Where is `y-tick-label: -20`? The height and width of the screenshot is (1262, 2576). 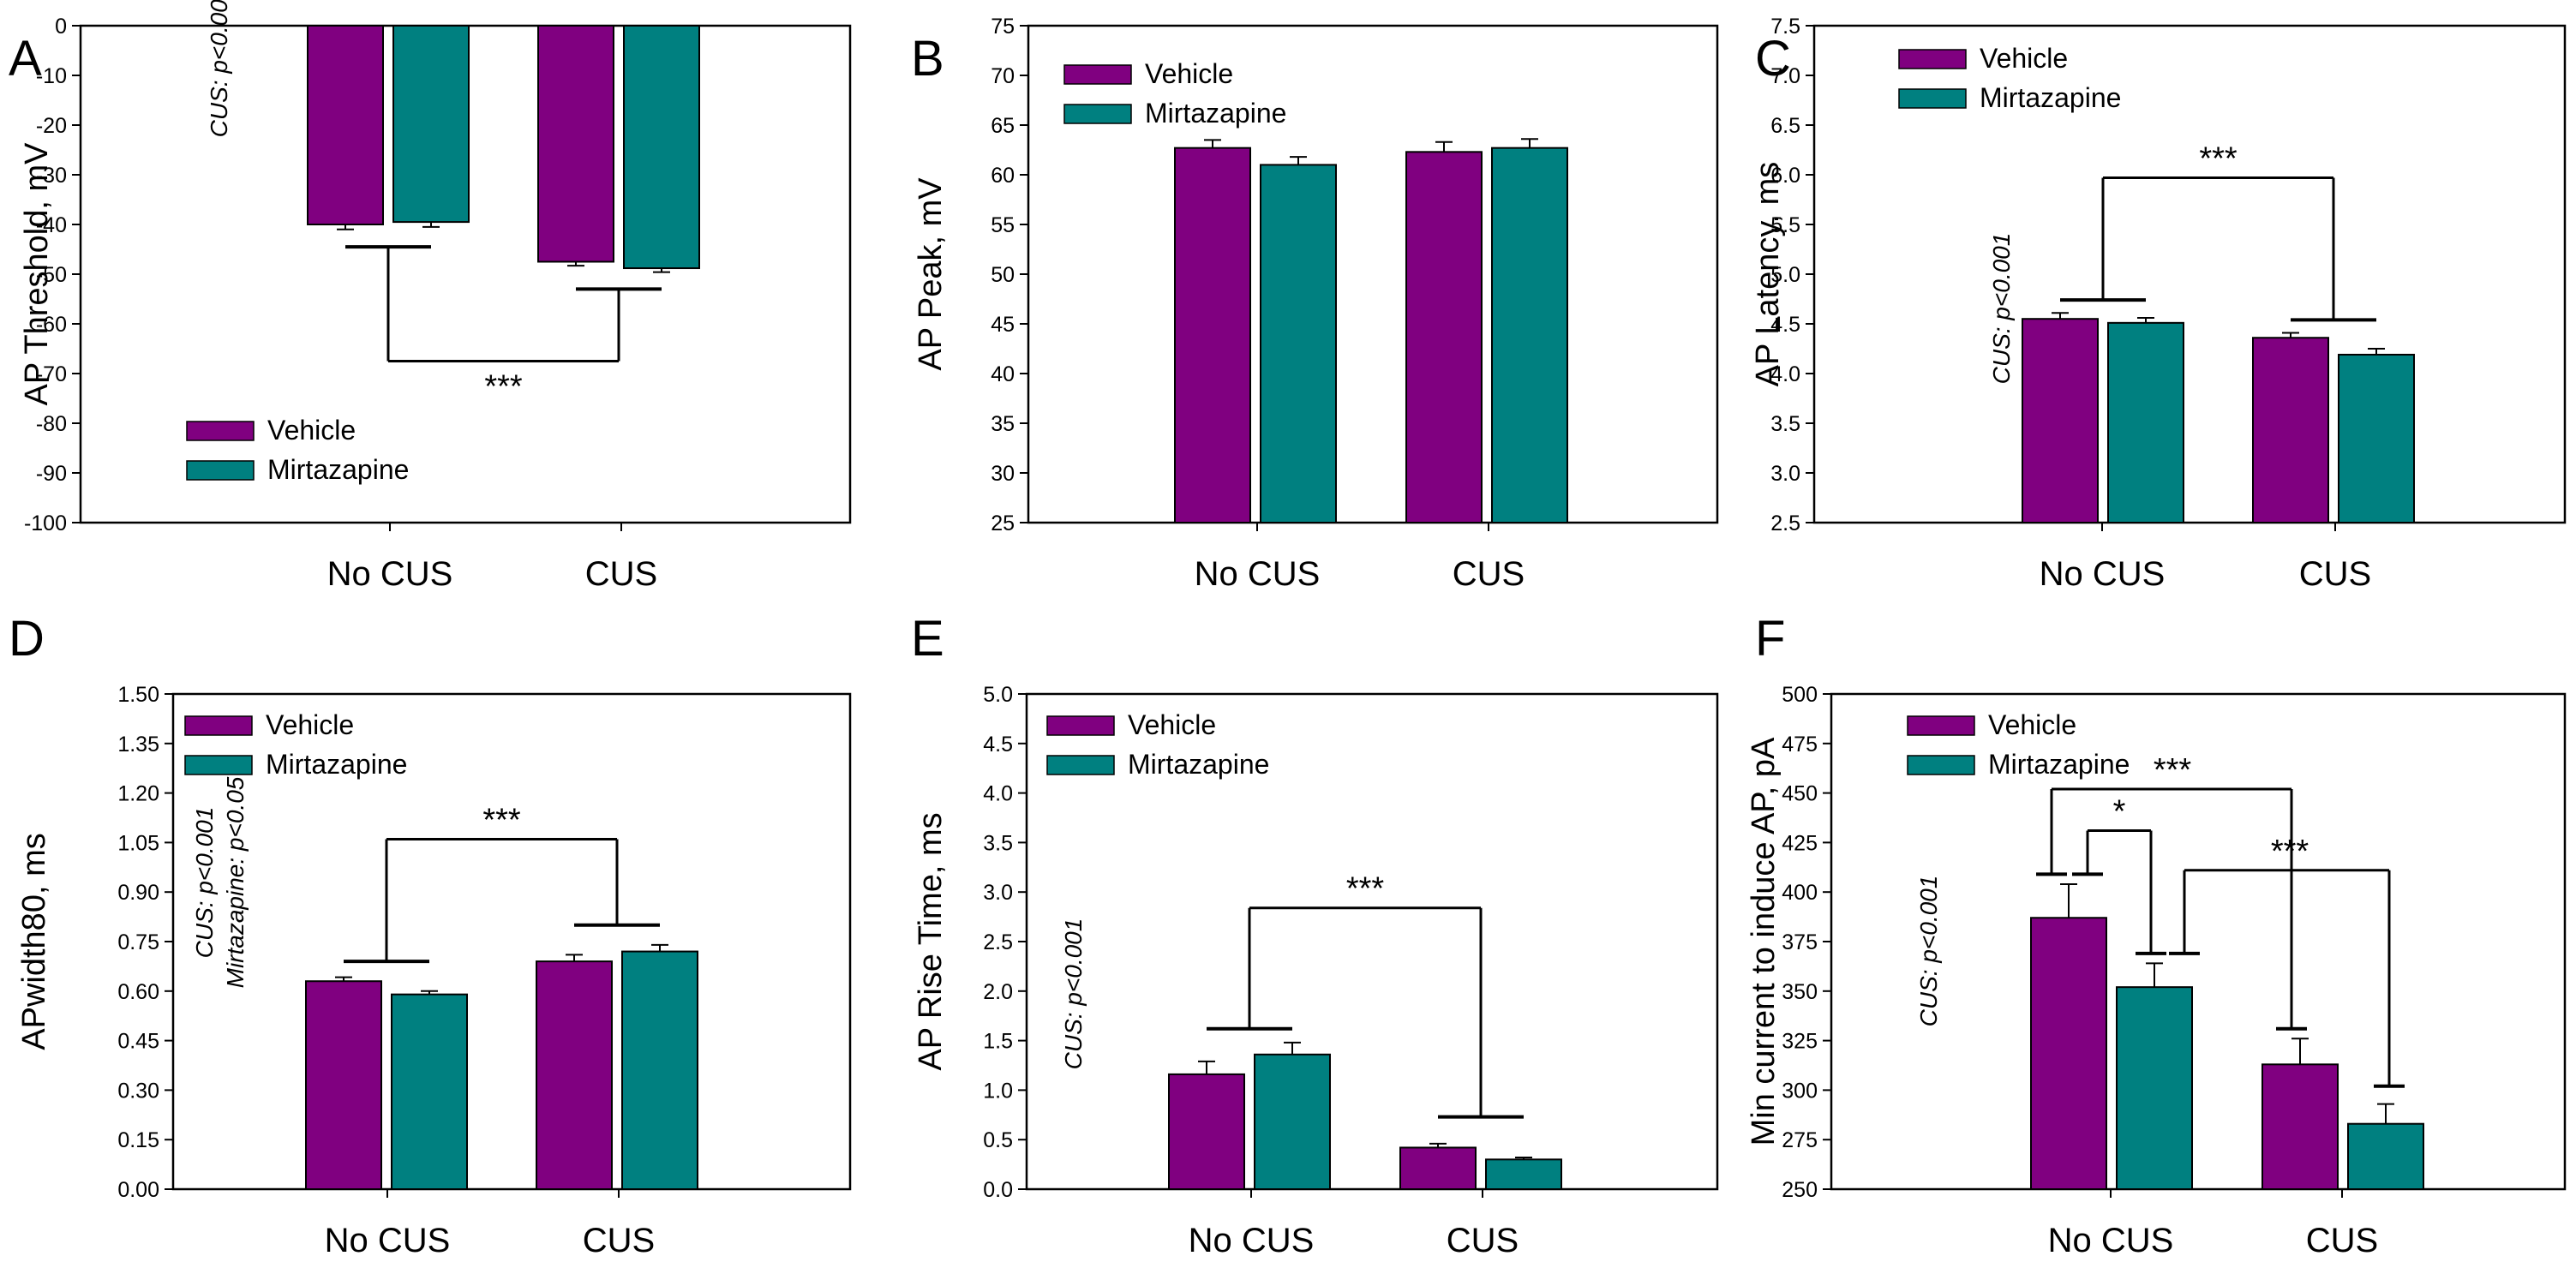 y-tick-label: -20 is located at coordinates (51, 126).